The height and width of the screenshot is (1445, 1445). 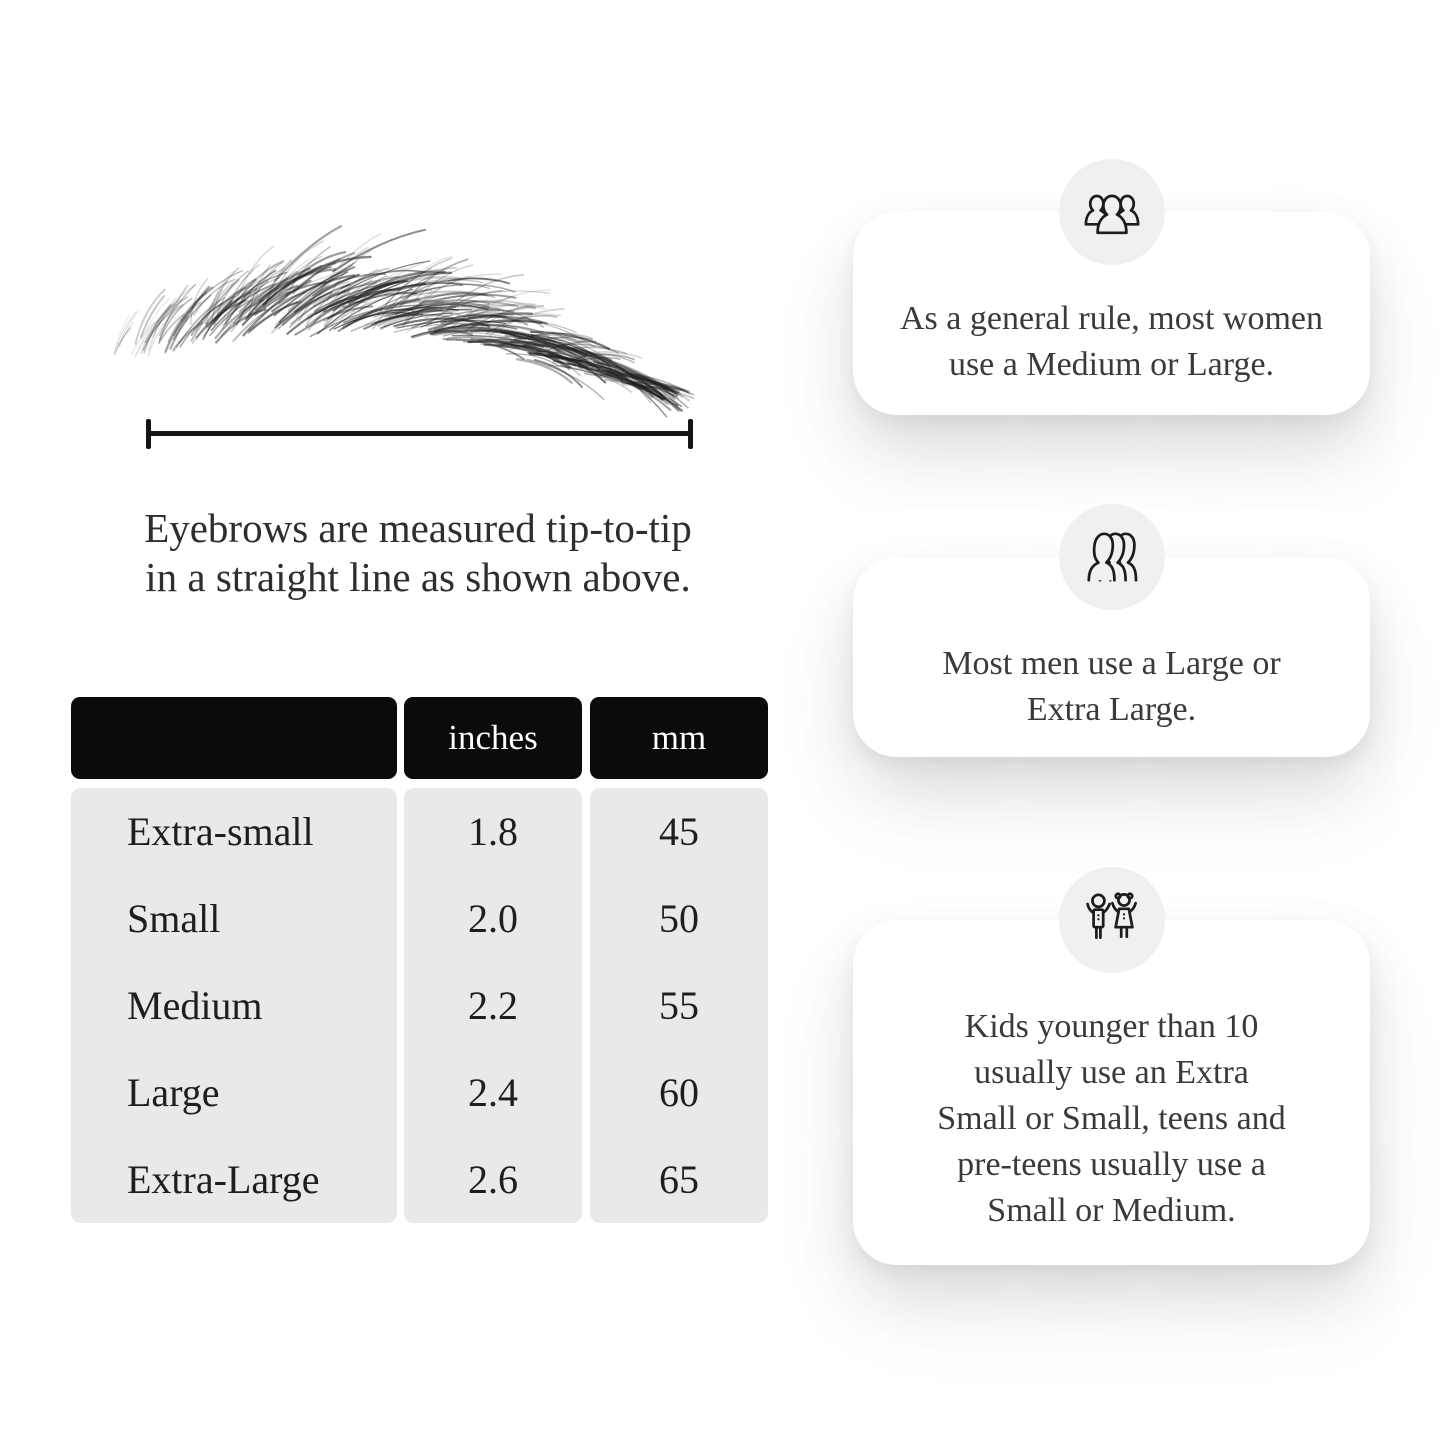 I want to click on measurement-line, so click(x=419, y=434).